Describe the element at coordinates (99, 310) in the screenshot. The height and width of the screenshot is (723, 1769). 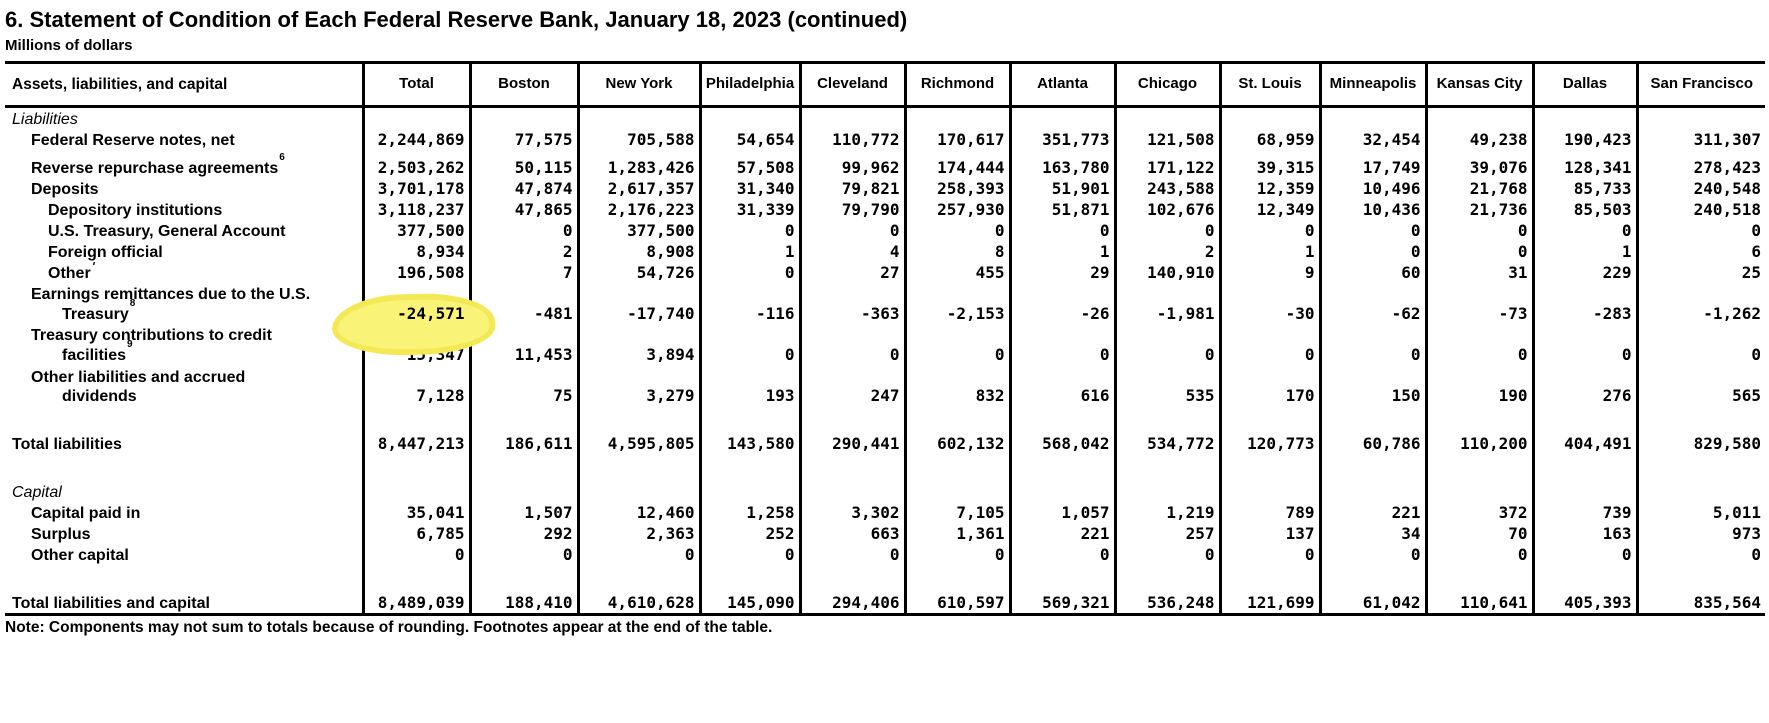
I see `row-label-text: Treasury8` at that location.